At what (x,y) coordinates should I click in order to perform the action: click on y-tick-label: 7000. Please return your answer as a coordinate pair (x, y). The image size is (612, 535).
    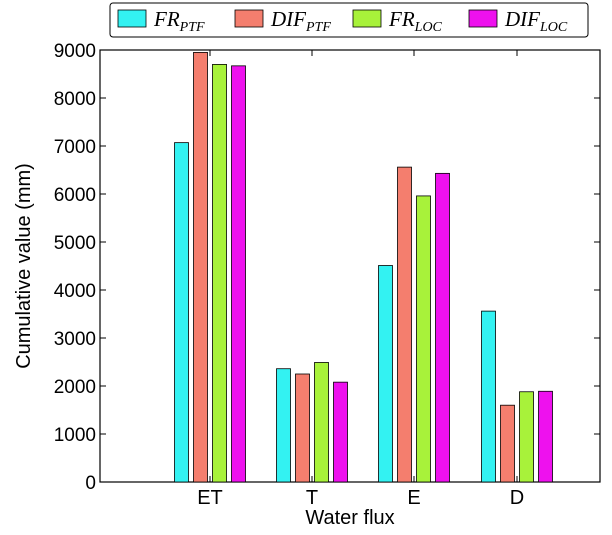
    Looking at the image, I should click on (75, 147).